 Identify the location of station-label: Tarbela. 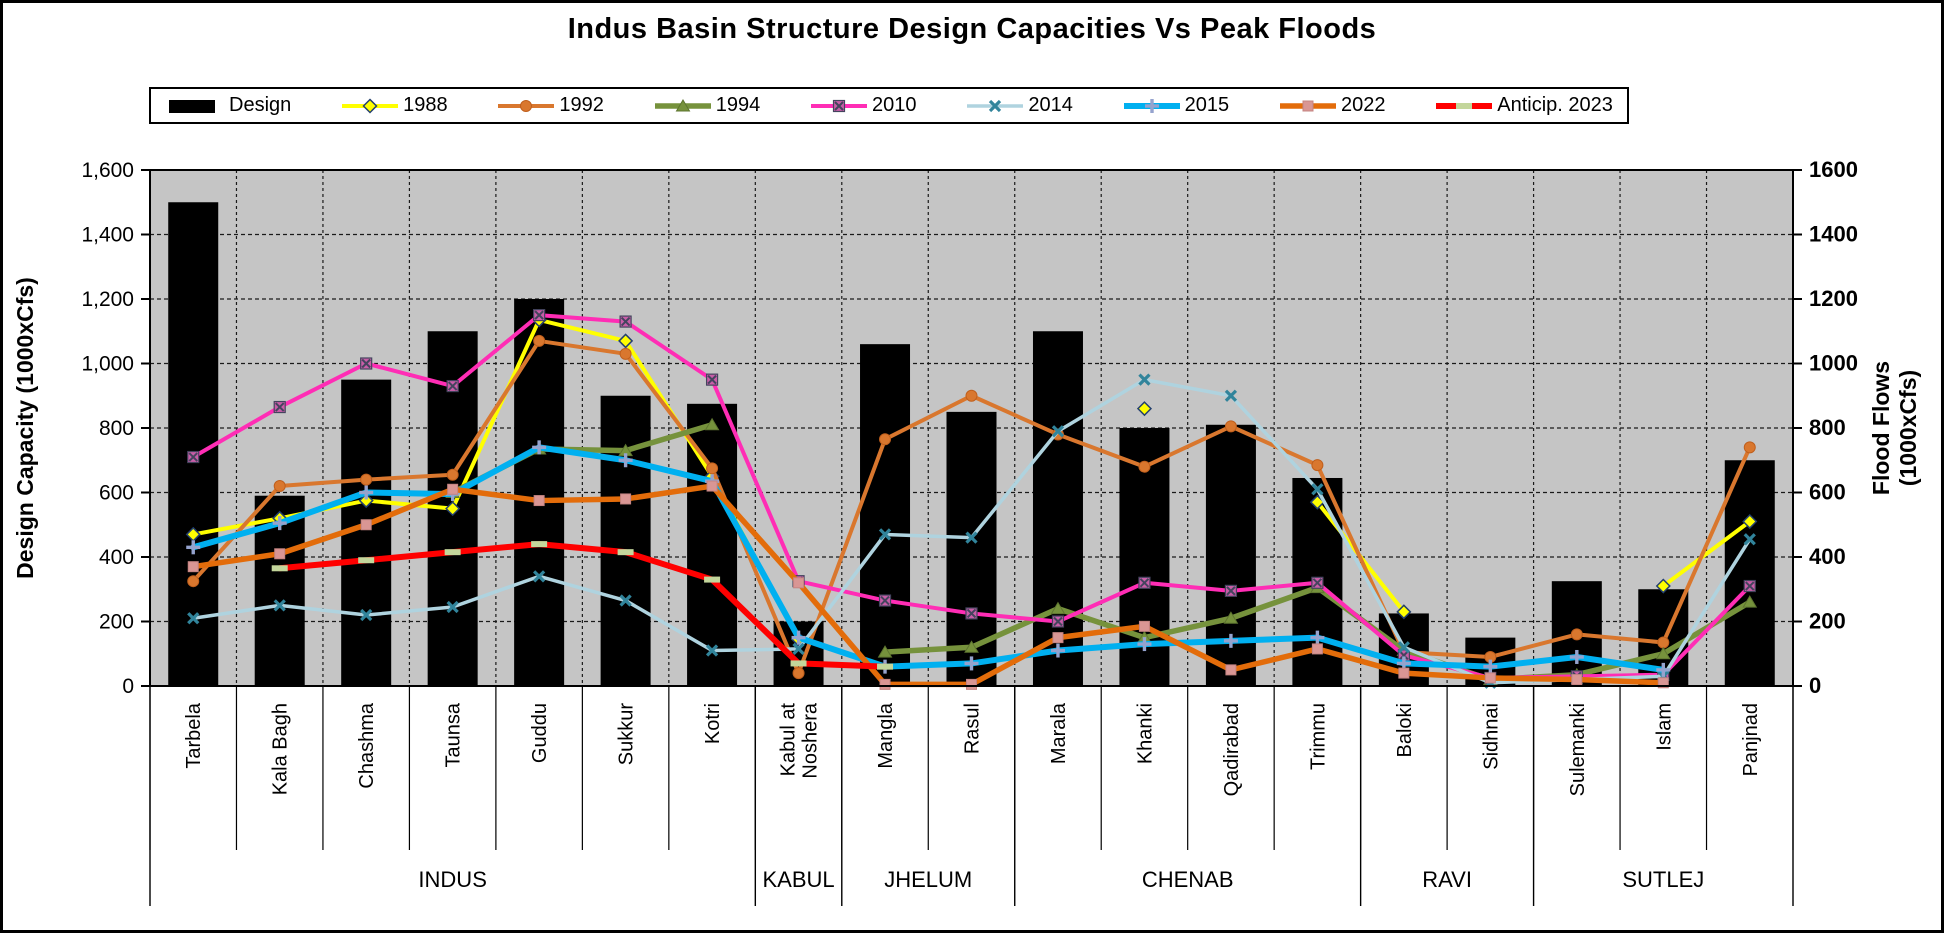
(194, 735).